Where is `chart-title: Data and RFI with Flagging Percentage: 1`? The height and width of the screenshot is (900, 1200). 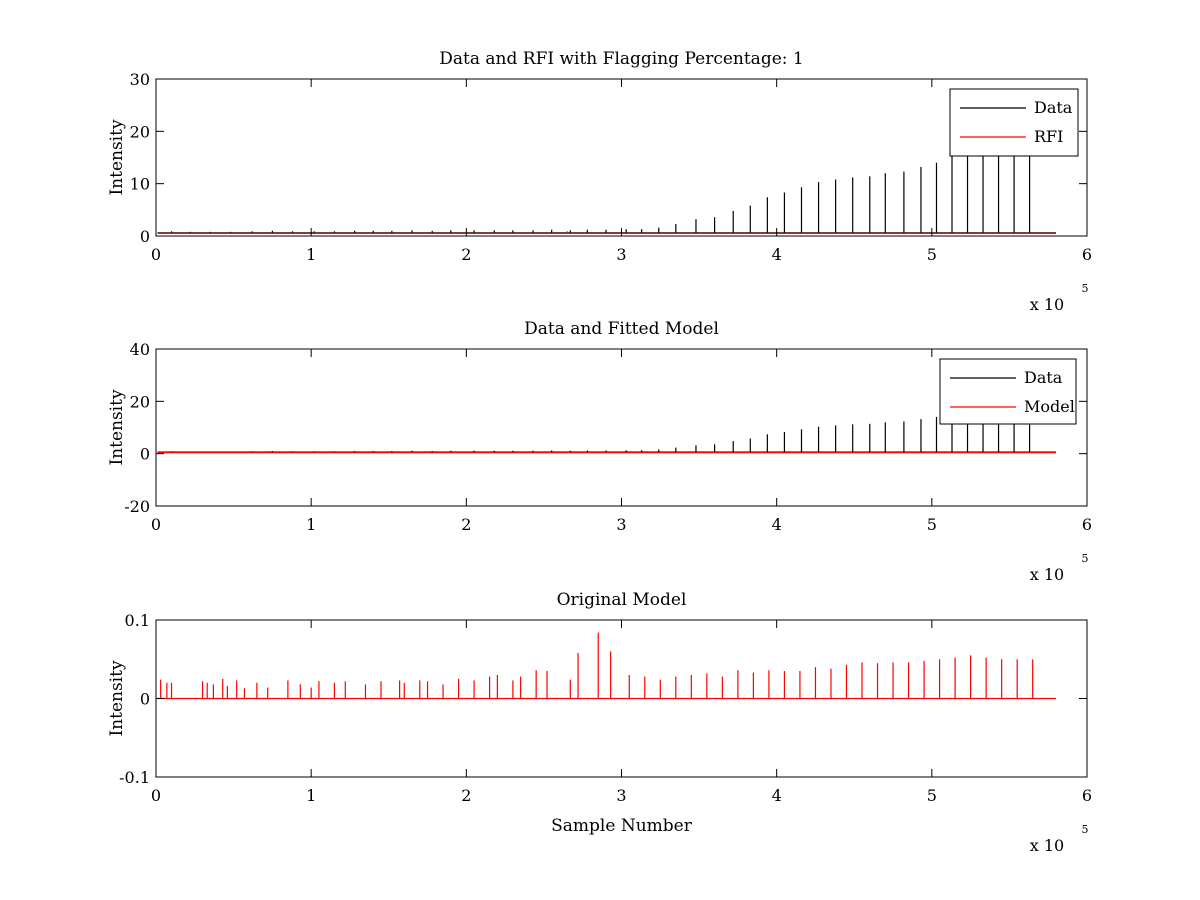
chart-title: Data and RFI with Flagging Percentage: 1 is located at coordinates (621, 59).